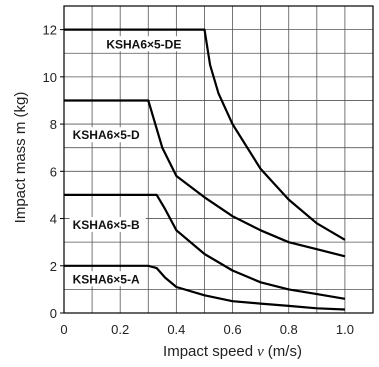 Image resolution: width=379 pixels, height=367 pixels. Describe the element at coordinates (176, 329) in the screenshot. I see `x-tick-label: 0.4` at that location.